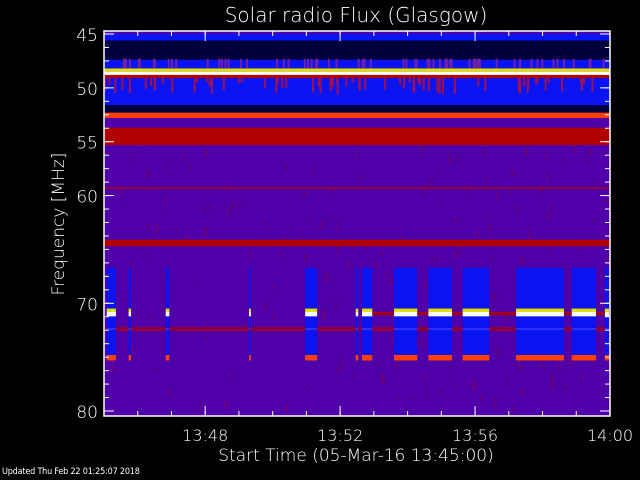 Image resolution: width=640 pixels, height=480 pixels. Describe the element at coordinates (475, 435) in the screenshot. I see `x-tick-label: 13:56` at that location.